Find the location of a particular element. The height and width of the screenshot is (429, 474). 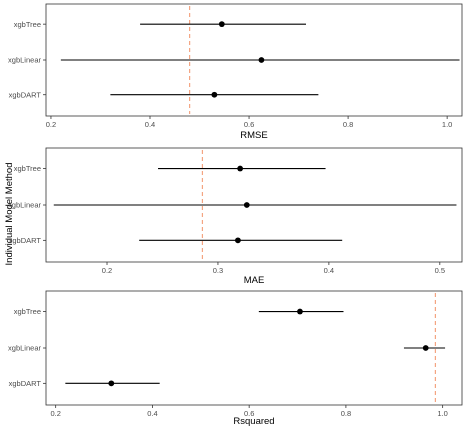

x-tick-label: 0.3 is located at coordinates (218, 270).